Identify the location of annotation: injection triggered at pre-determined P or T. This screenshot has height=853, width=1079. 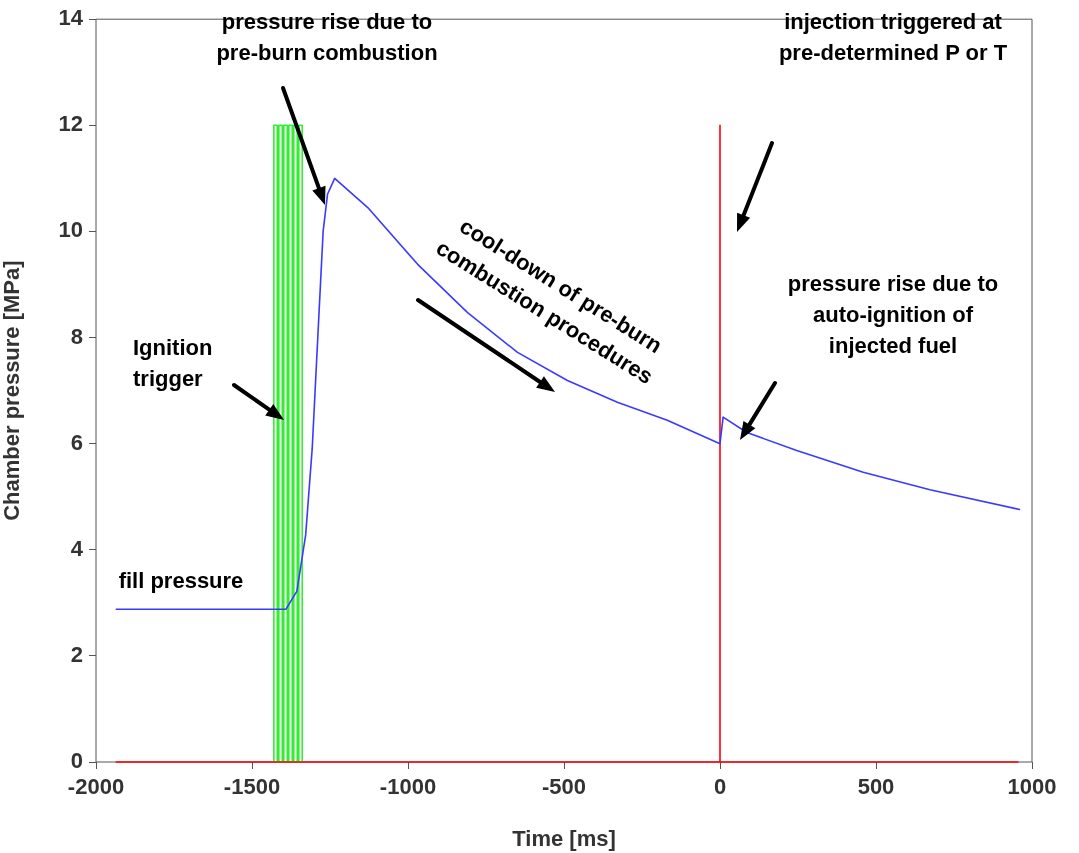
(893, 36).